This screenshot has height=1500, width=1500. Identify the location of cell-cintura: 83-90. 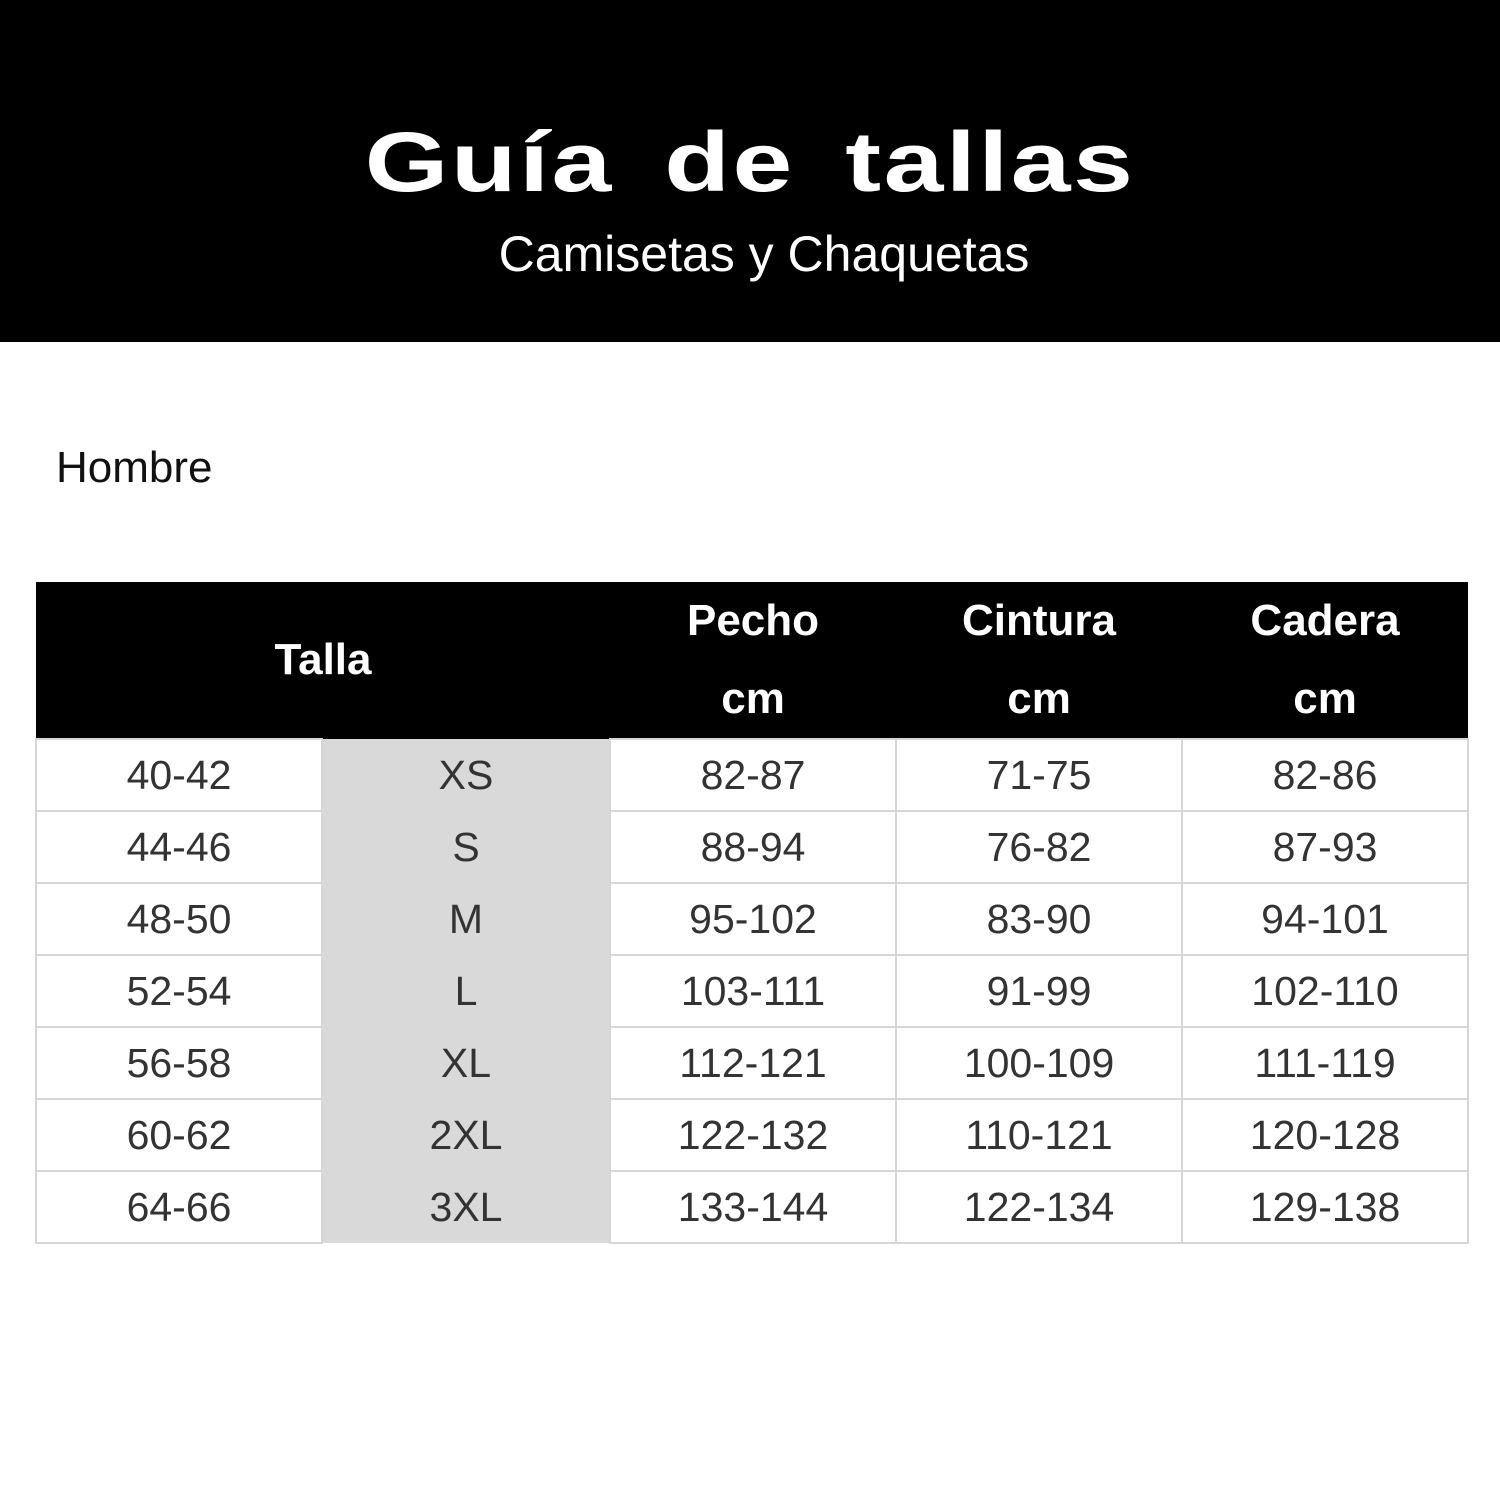
(1039, 919).